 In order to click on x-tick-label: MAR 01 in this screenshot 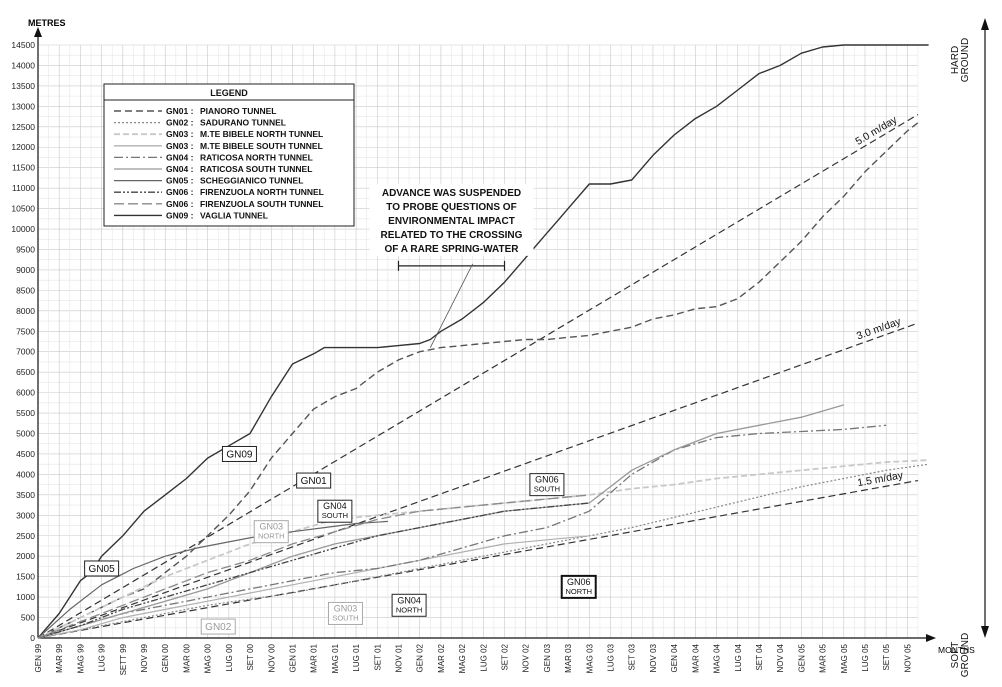, I will do `click(314, 657)`.